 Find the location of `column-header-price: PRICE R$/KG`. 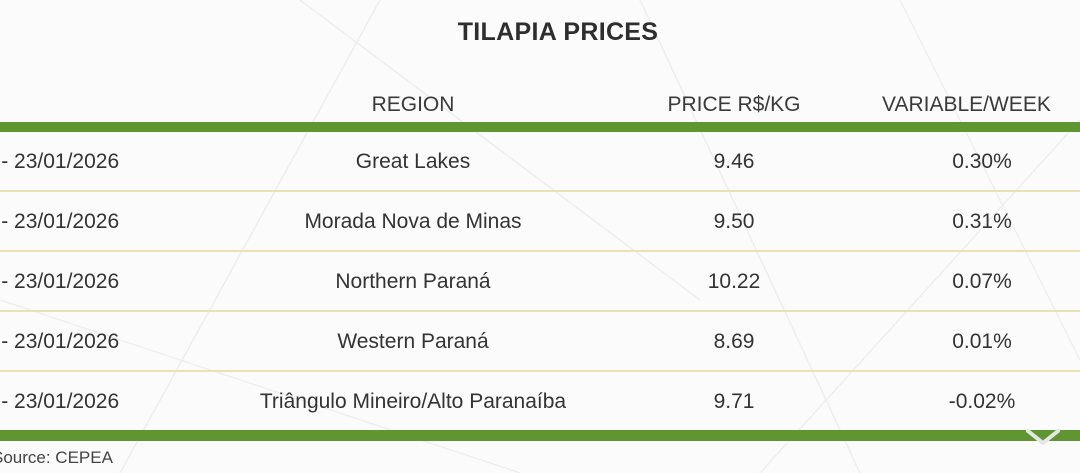

column-header-price: PRICE R$/KG is located at coordinates (734, 104).